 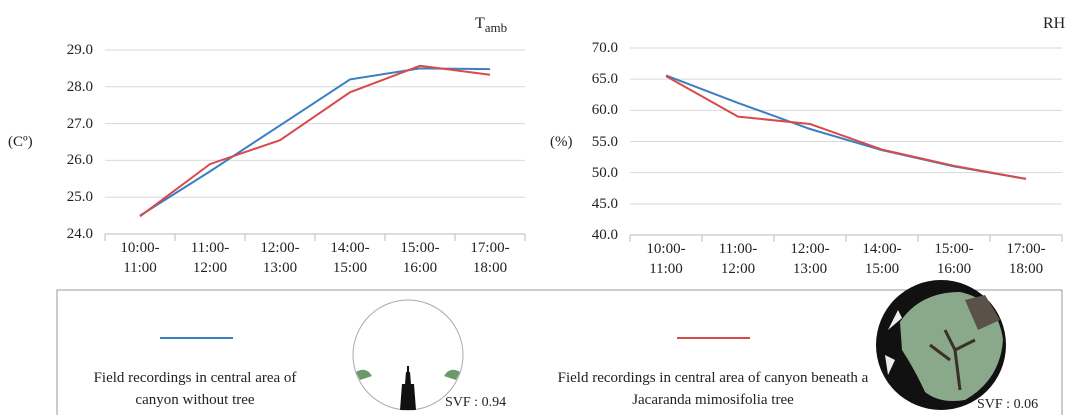 What do you see at coordinates (496, 28) in the screenshot?
I see `title-subscript: amb` at bounding box center [496, 28].